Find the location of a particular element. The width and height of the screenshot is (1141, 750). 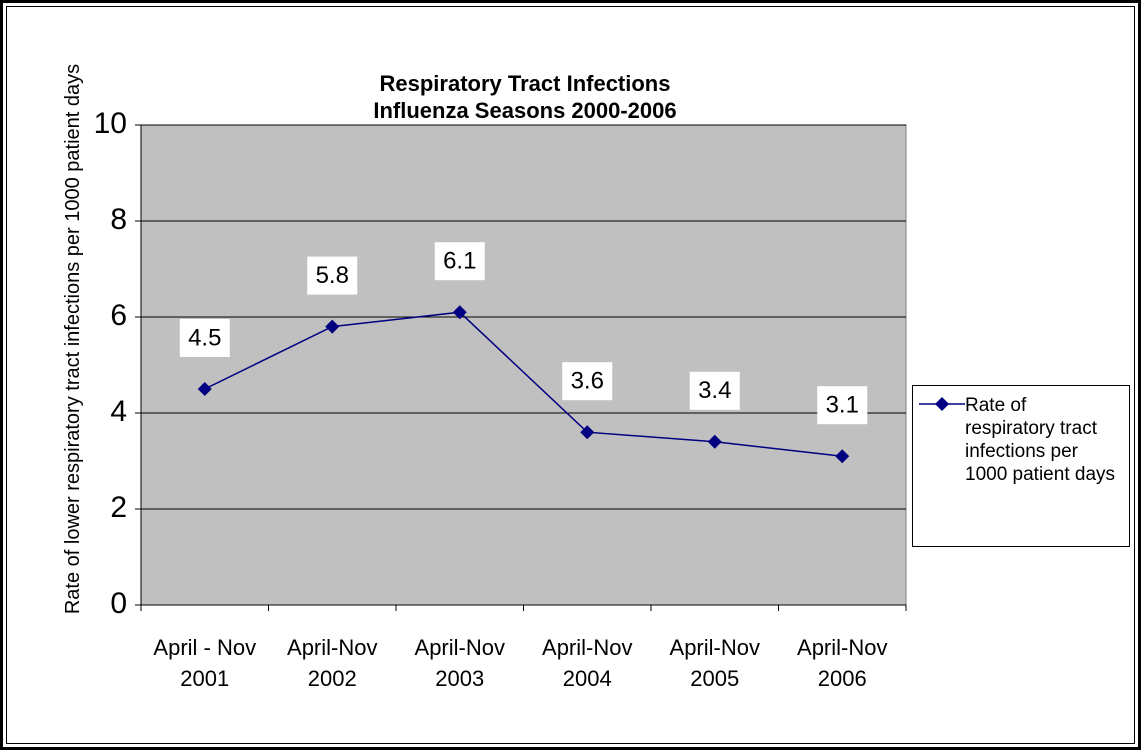

y-tick-label: 0 is located at coordinates (118, 603).